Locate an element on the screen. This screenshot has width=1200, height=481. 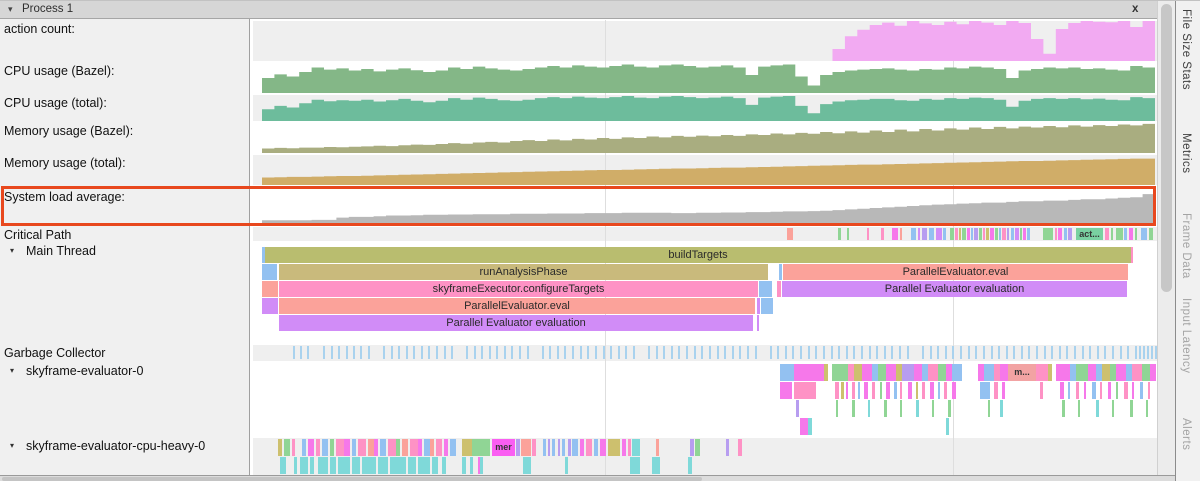
track-content-system-load is located at coordinates (705, 206).